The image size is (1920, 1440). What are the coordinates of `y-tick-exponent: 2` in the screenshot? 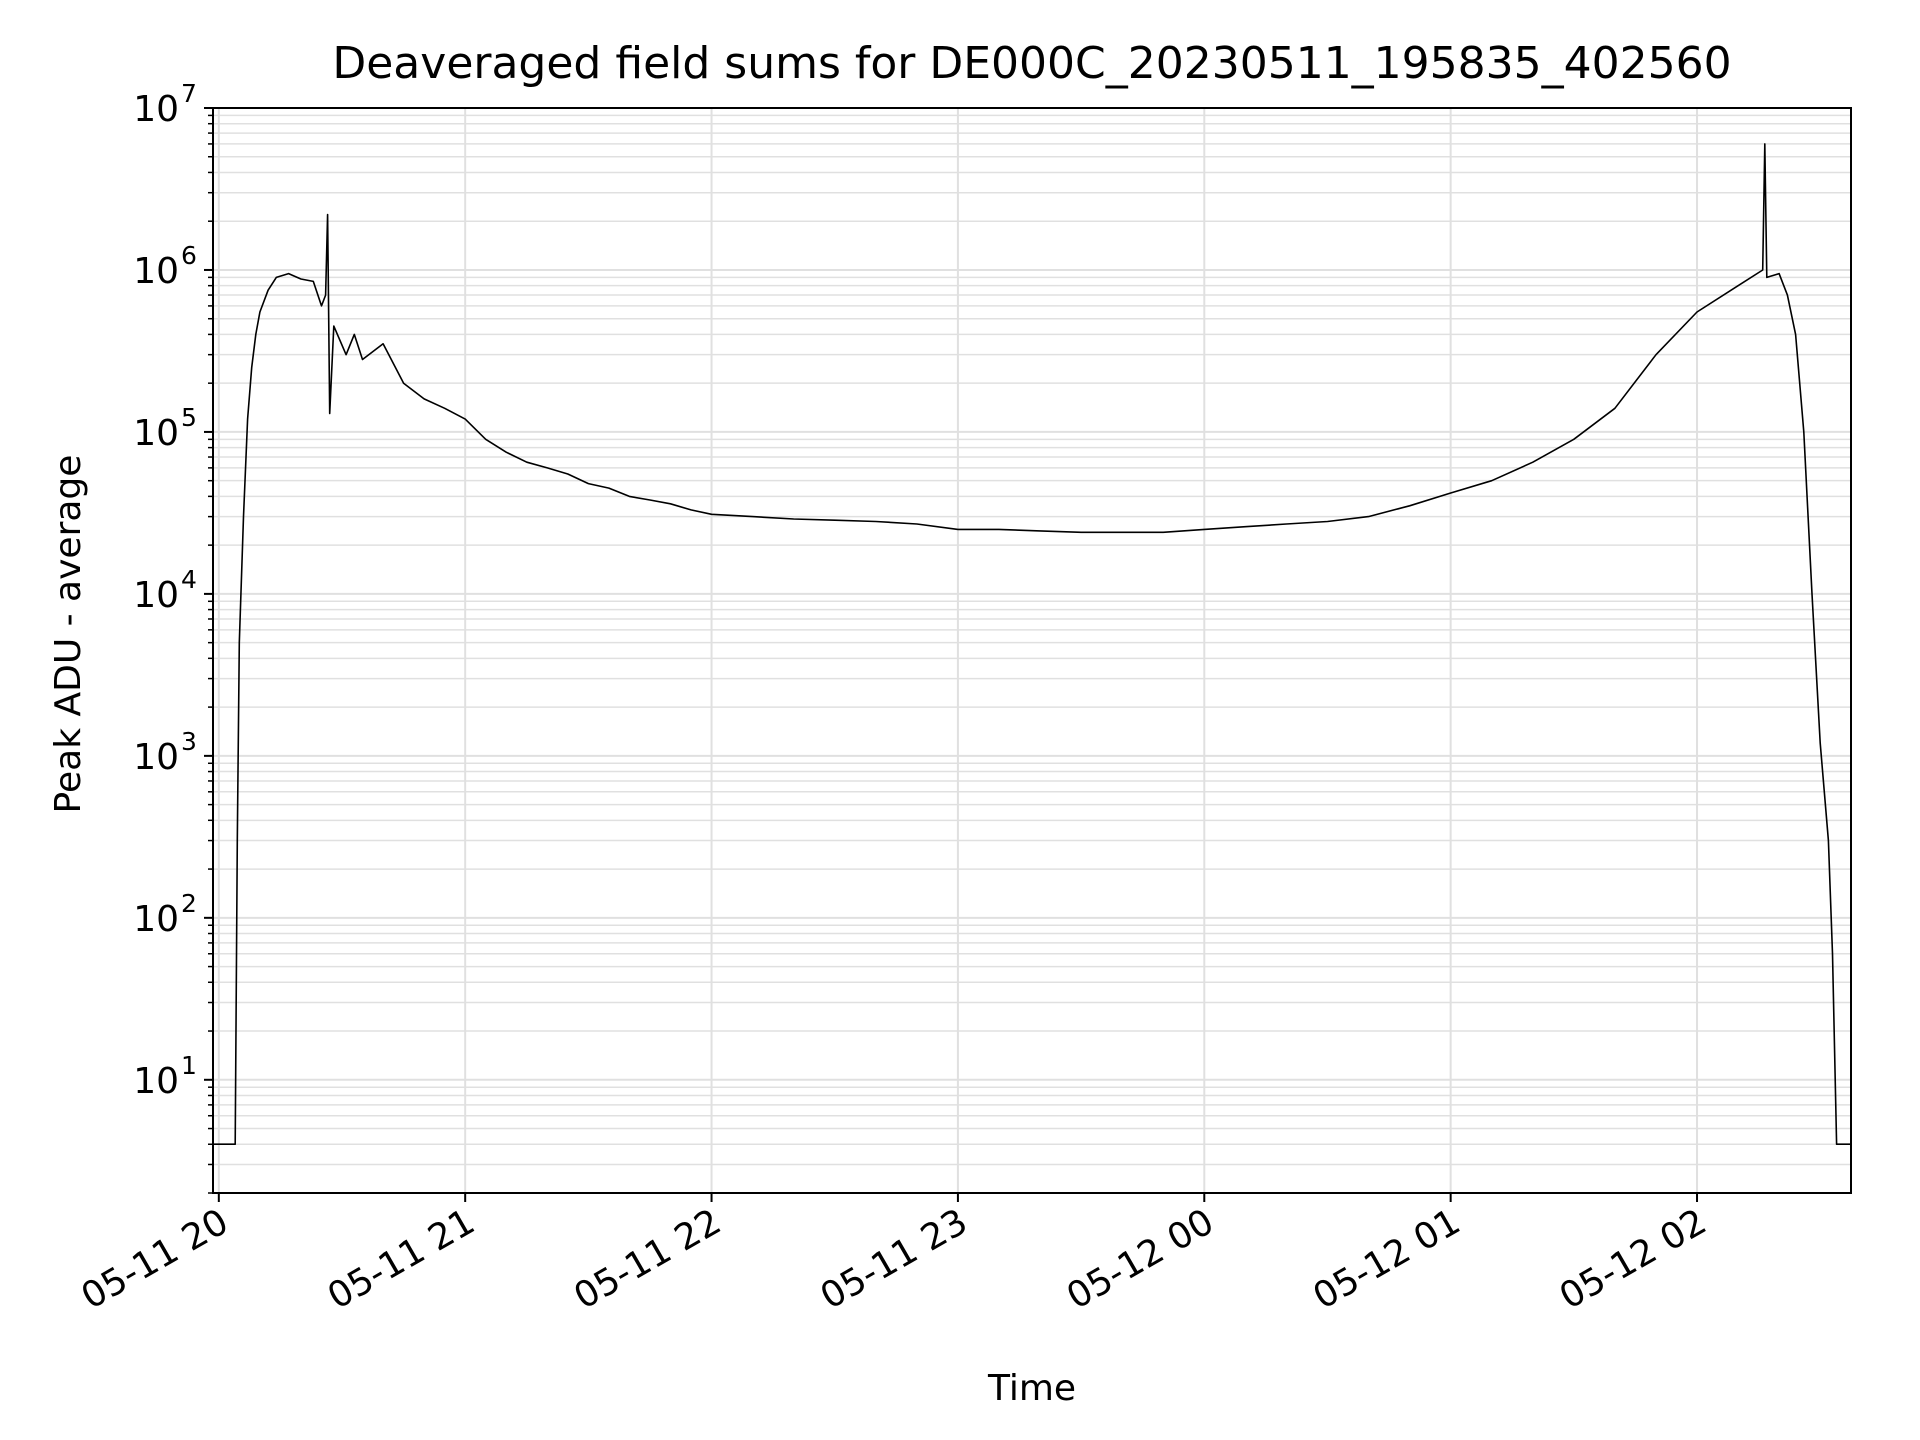 It's located at (189, 903).